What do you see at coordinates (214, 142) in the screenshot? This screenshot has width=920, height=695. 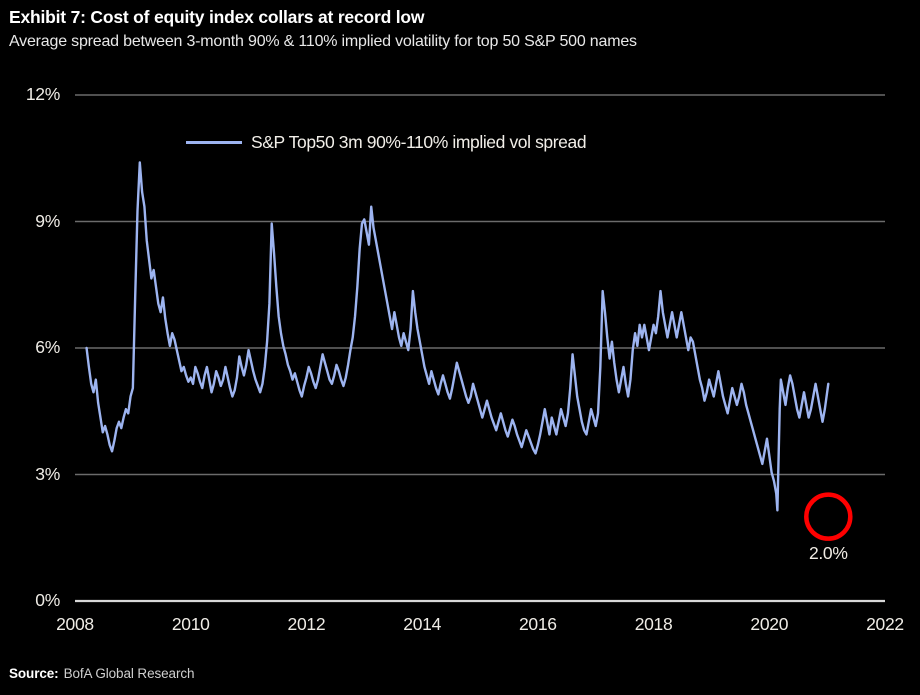 I see `legend-swatch-icon` at bounding box center [214, 142].